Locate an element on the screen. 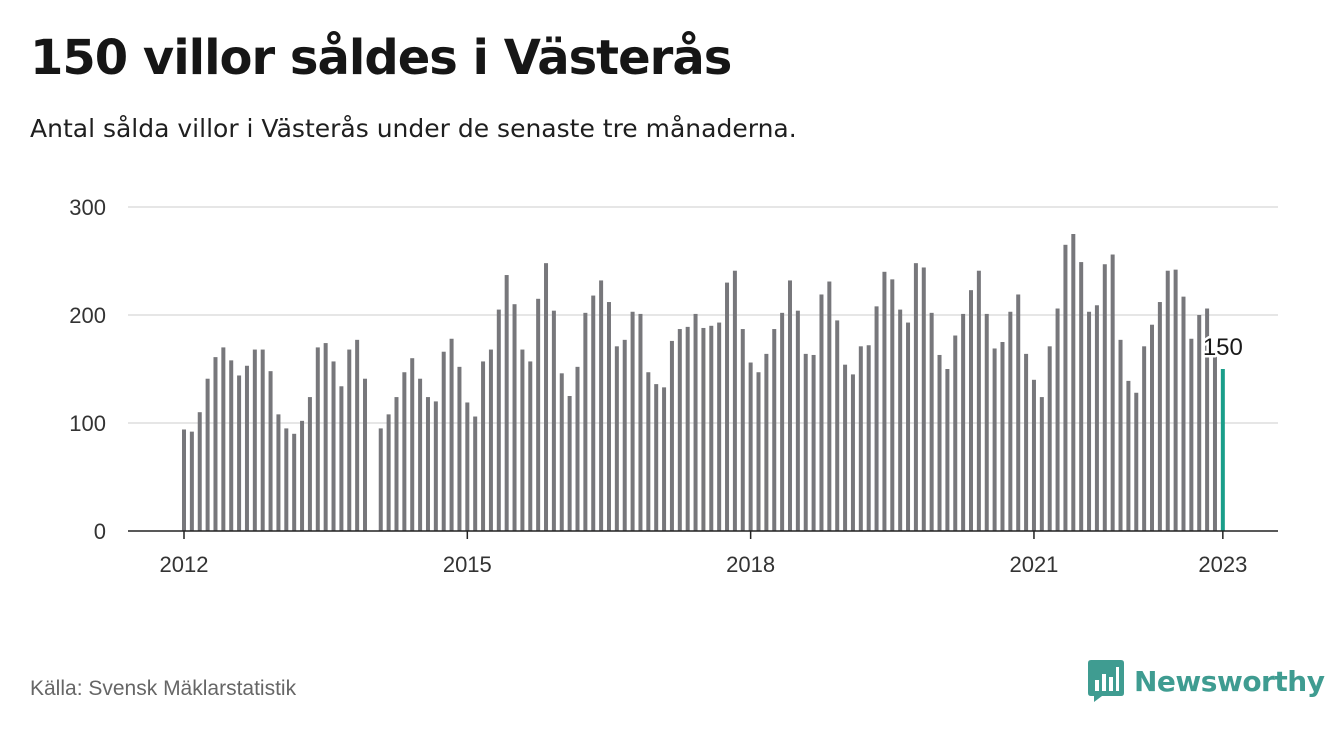 The height and width of the screenshot is (734, 1340). y-tick-label: 0 is located at coordinates (100, 531).